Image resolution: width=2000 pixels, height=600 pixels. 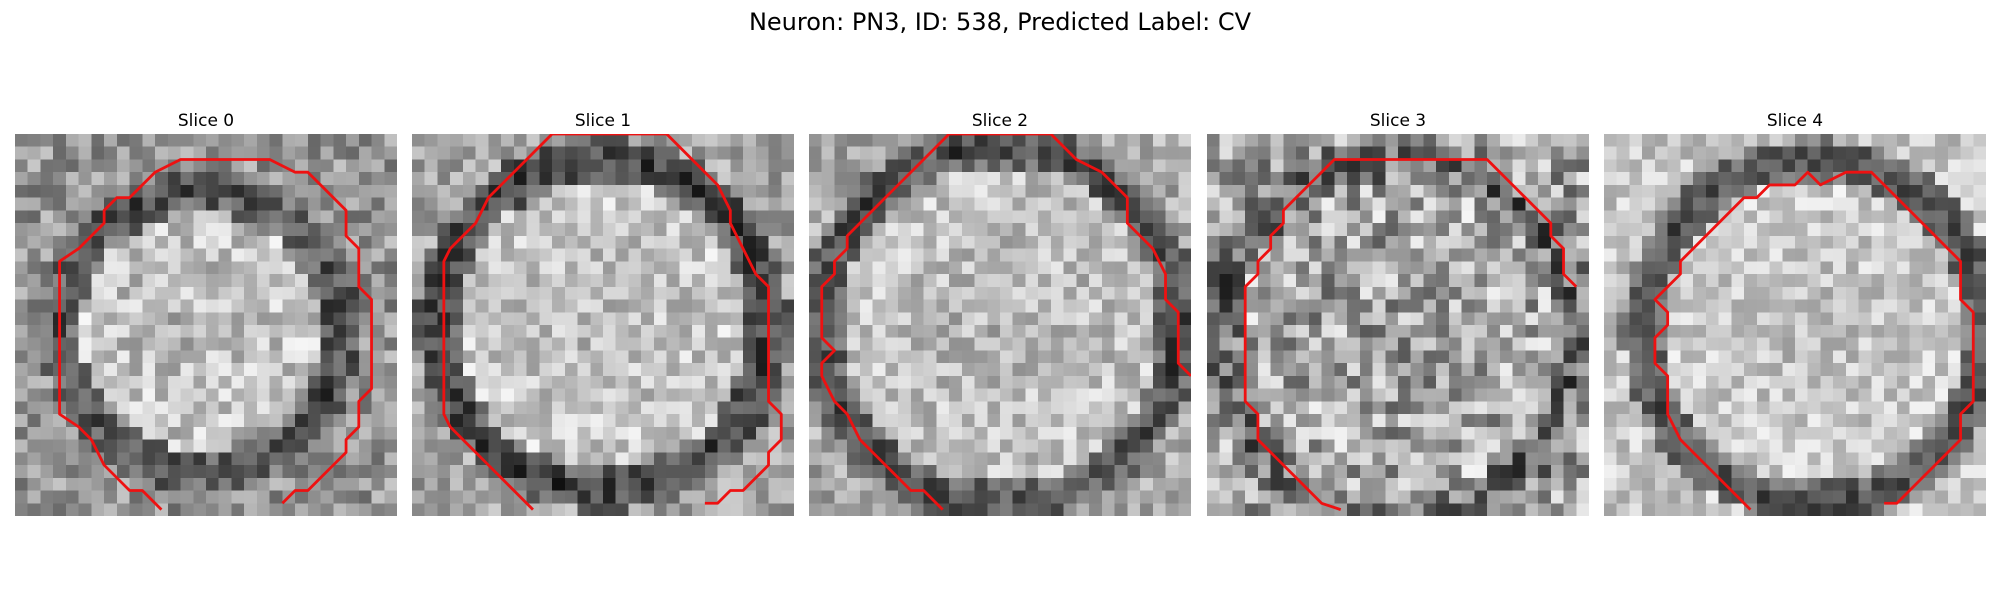 I want to click on slice-panel-3: Slice 3, so click(x=1398, y=312).